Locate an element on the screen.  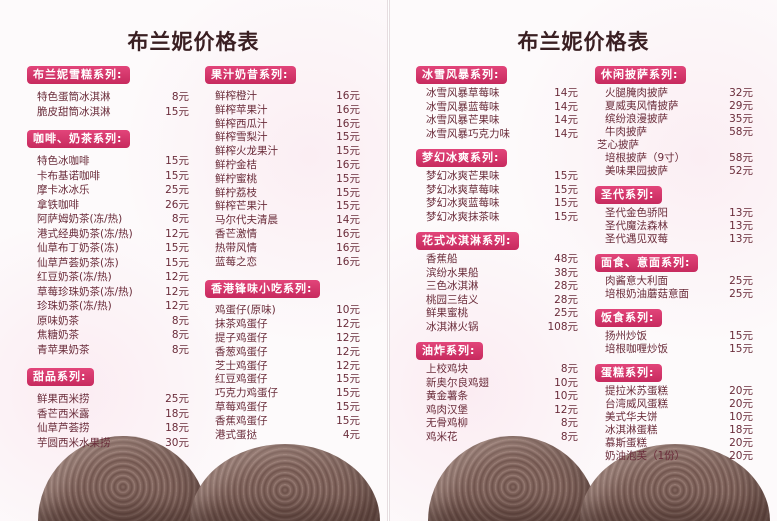
item-name: 慕斯蛋糕 is located at coordinates (626, 443).